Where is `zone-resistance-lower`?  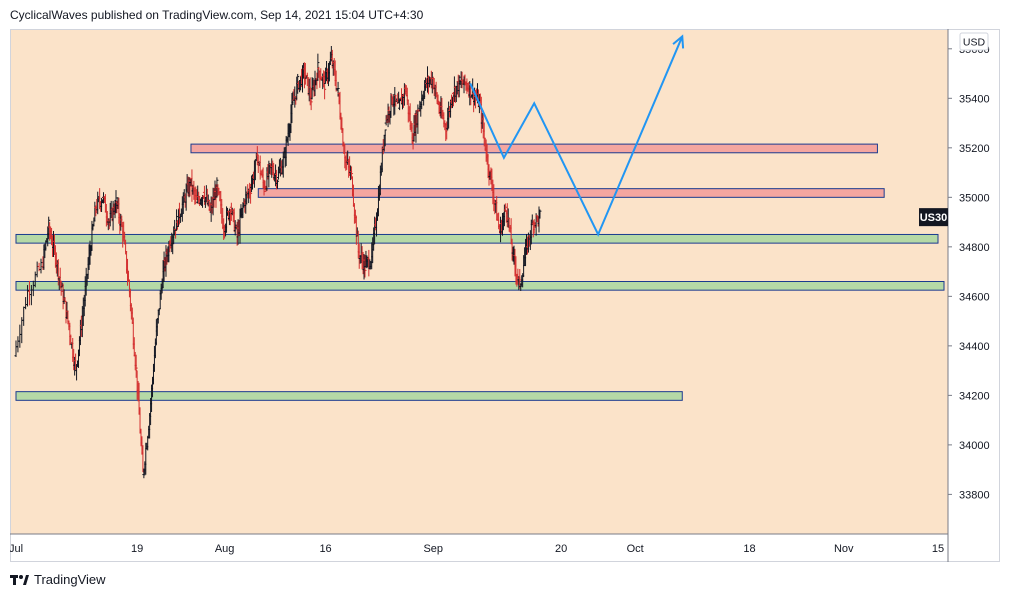 zone-resistance-lower is located at coordinates (571, 193).